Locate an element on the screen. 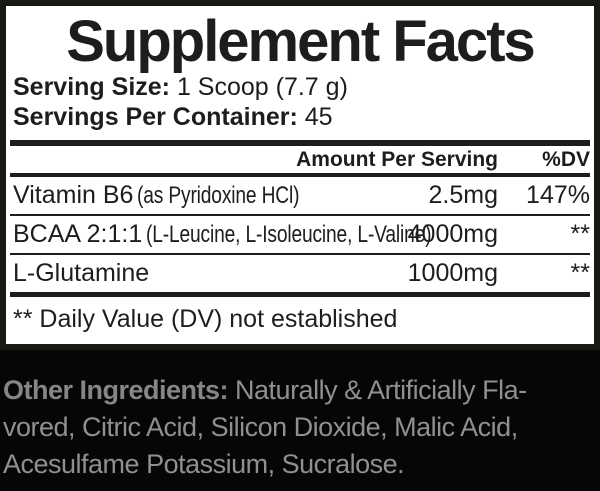 The image size is (600, 491). percent-dv-header: %DV is located at coordinates (566, 159).